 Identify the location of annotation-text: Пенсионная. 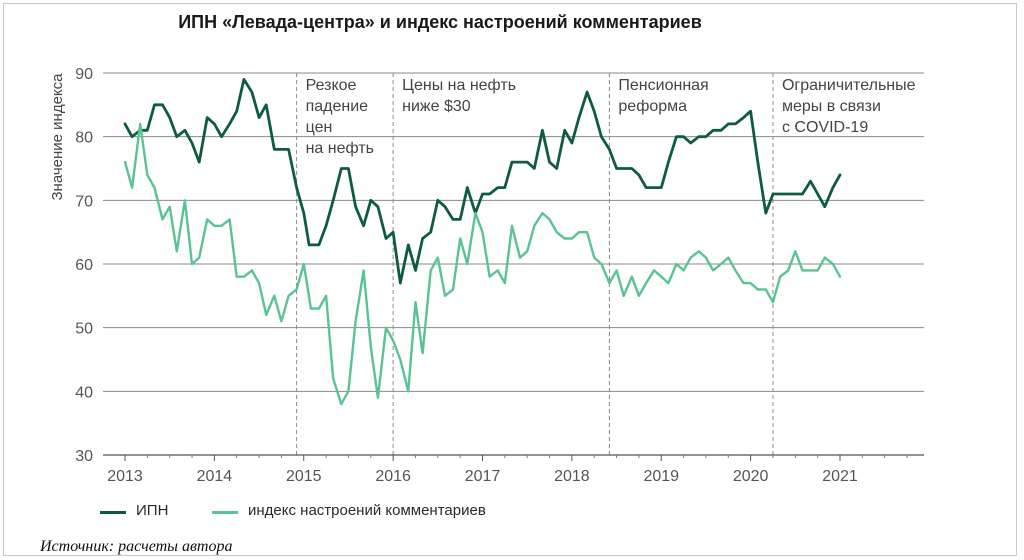
(663, 85).